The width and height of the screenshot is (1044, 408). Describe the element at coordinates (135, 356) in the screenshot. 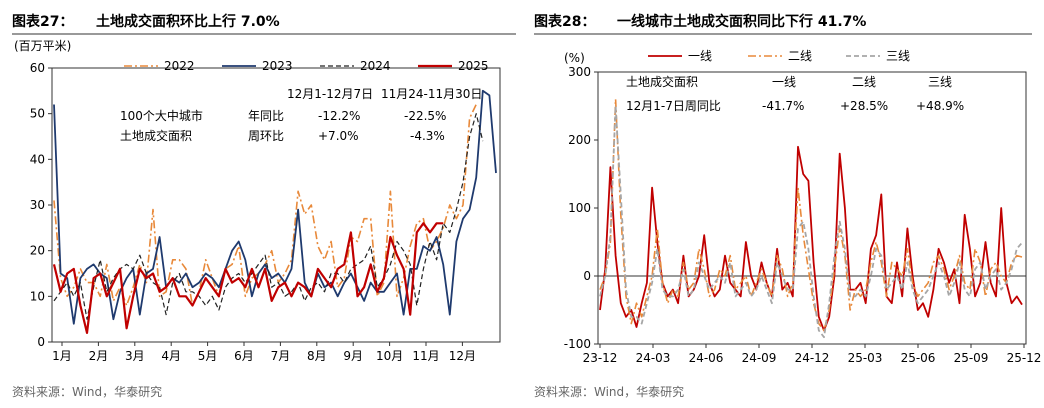

I see `left-xtick-label: 3月` at that location.